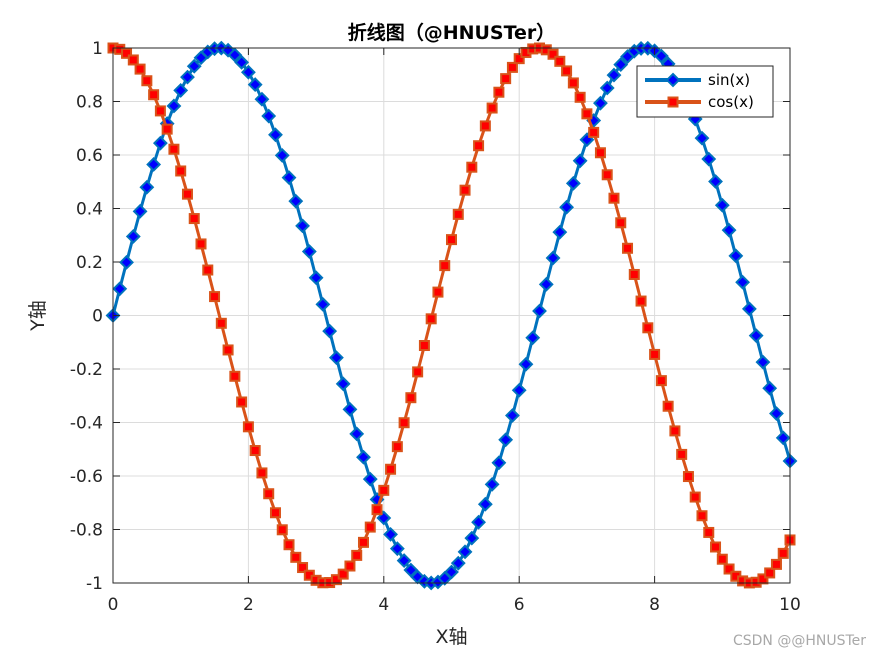 This screenshot has height=659, width=874. I want to click on x-tick-label: 10, so click(790, 605).